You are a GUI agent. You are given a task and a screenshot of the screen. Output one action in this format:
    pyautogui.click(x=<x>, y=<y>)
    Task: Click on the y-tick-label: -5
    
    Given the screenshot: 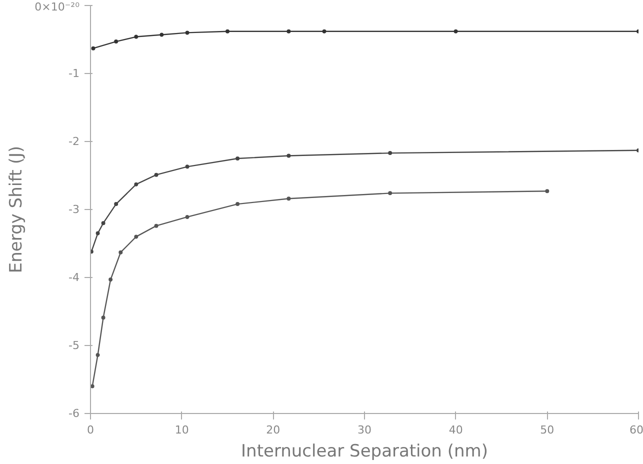 What is the action you would take?
    pyautogui.click(x=74, y=345)
    